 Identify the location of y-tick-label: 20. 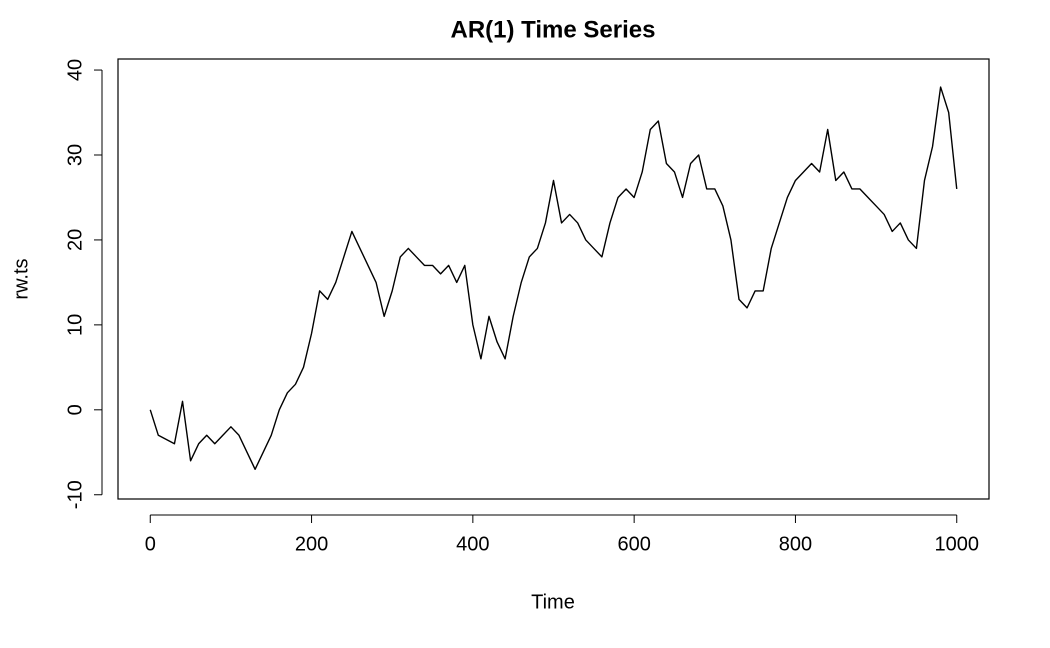
(75, 240).